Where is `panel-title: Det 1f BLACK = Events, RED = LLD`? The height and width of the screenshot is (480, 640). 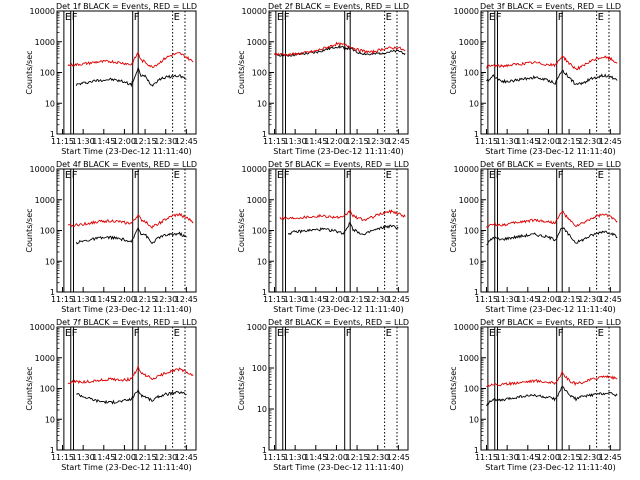 panel-title: Det 1f BLACK = Events, RED = LLD is located at coordinates (126, 6).